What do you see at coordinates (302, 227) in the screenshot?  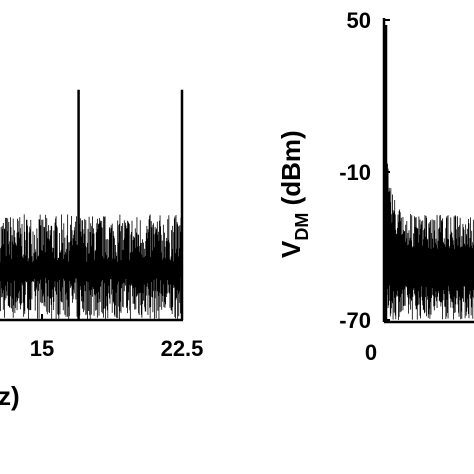 I see `y-label-sub: DM` at bounding box center [302, 227].